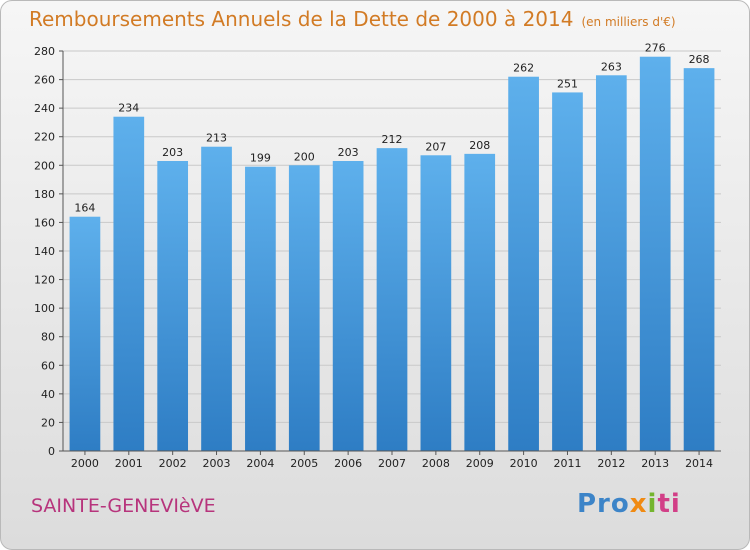 This screenshot has height=550, width=750. What do you see at coordinates (44, 308) in the screenshot?
I see `y-tick-label: 100` at bounding box center [44, 308].